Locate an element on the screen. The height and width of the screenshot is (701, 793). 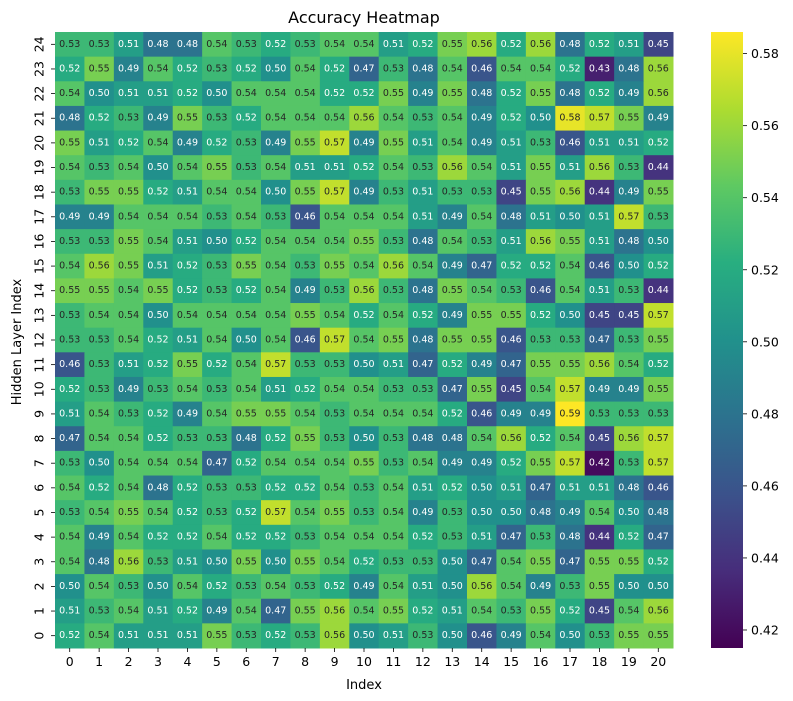
cell-value-label: 0.56 is located at coordinates (628, 438).